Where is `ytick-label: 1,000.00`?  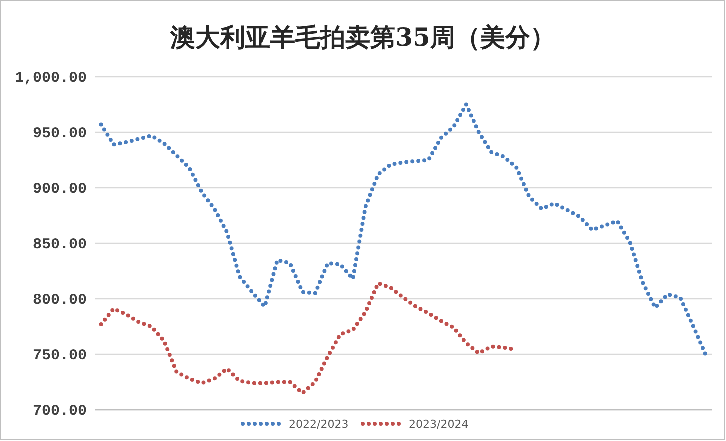
ytick-label: 1,000.00 is located at coordinates (50, 78).